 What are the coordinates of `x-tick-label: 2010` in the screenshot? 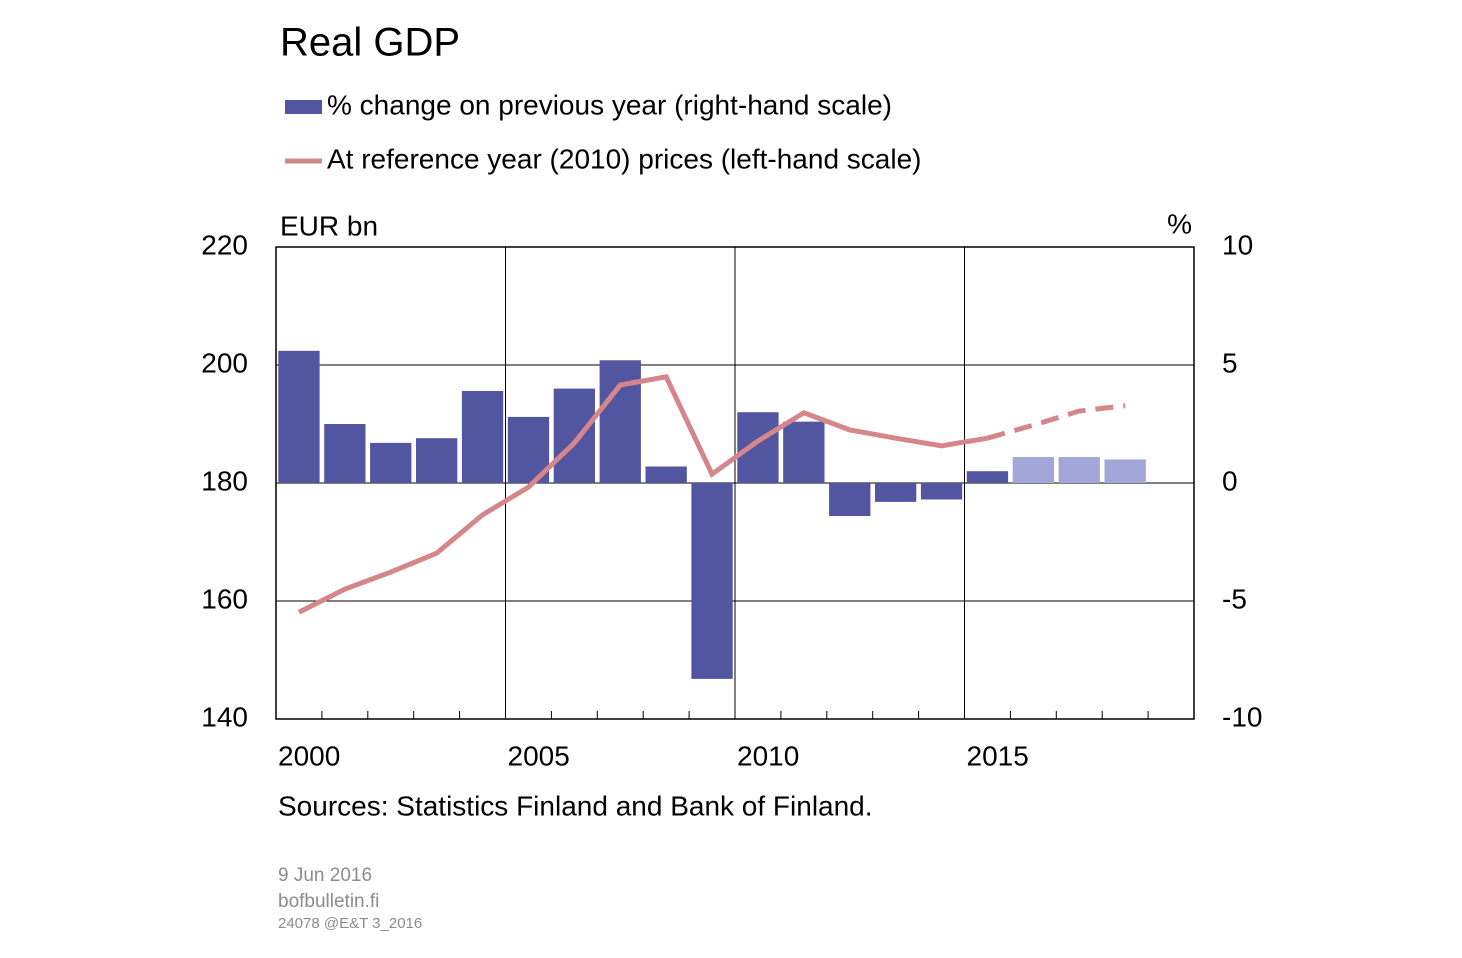 It's located at (768, 755).